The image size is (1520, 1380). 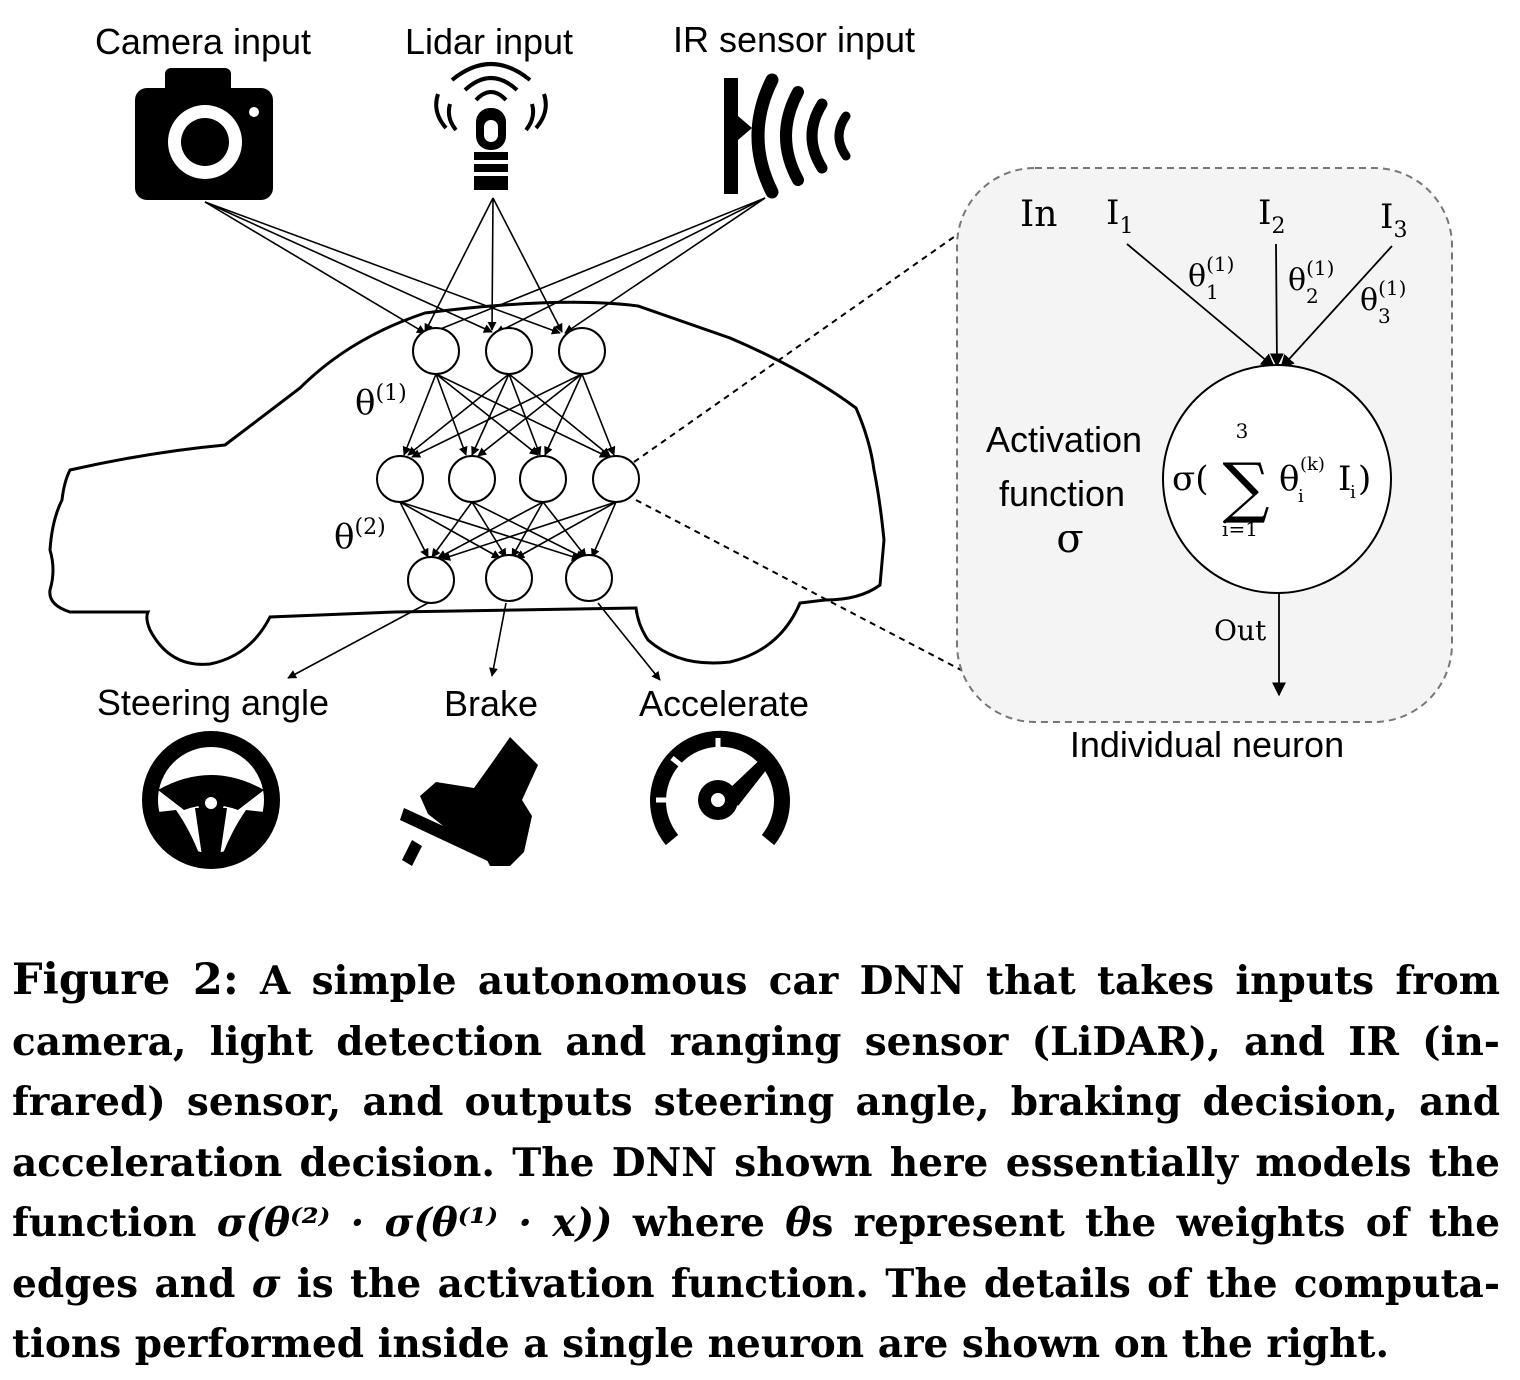 What do you see at coordinates (469, 801) in the screenshot?
I see `brake-pedal-icon` at bounding box center [469, 801].